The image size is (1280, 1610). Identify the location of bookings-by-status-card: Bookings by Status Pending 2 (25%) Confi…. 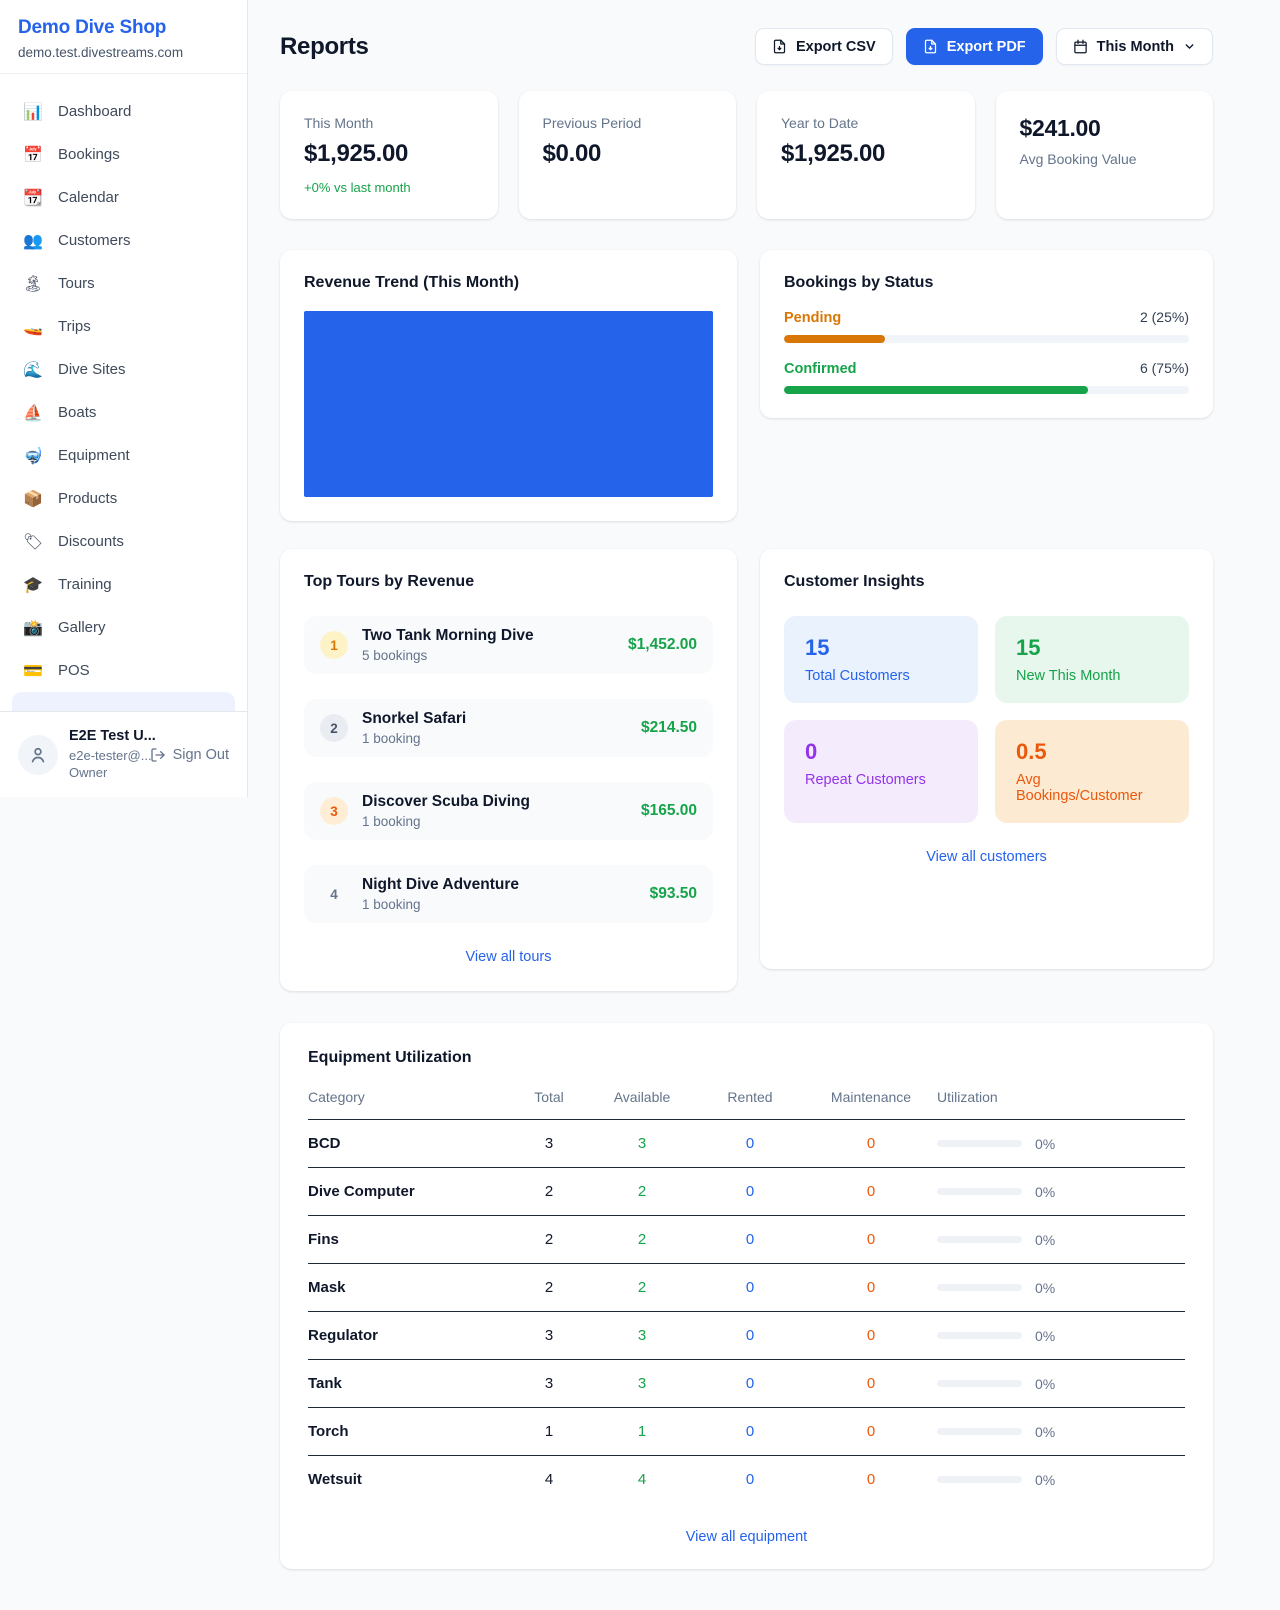
(986, 334).